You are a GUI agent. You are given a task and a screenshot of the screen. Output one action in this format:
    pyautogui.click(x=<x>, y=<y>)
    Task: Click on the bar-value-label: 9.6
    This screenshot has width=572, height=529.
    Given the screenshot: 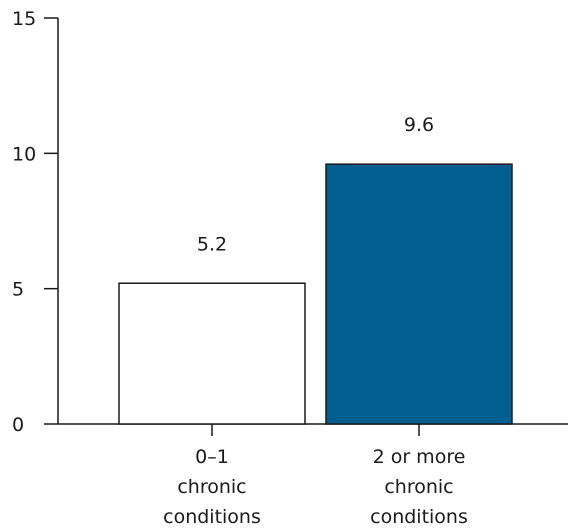 What is the action you would take?
    pyautogui.click(x=419, y=125)
    